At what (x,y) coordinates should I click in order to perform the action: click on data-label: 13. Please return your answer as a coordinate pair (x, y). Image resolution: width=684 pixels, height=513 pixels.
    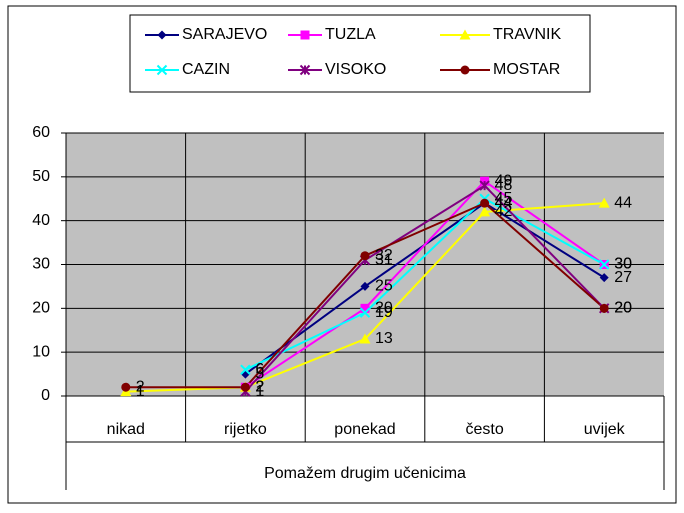
    Looking at the image, I should click on (384, 338).